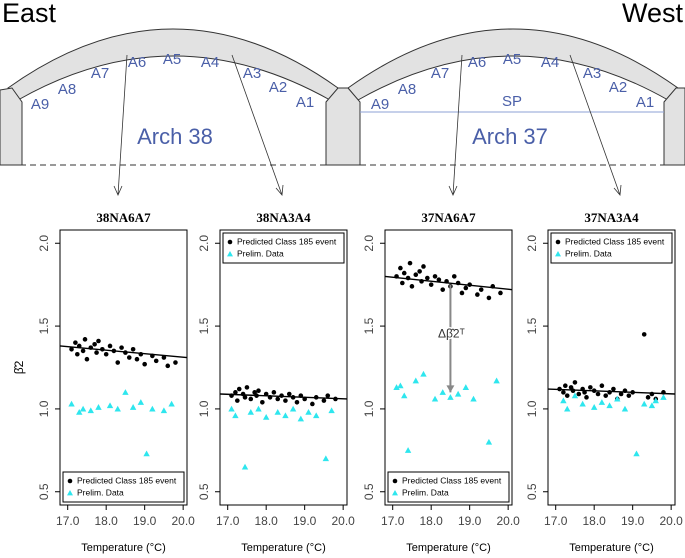  I want to click on arch-name: Arch 37, so click(510, 136).